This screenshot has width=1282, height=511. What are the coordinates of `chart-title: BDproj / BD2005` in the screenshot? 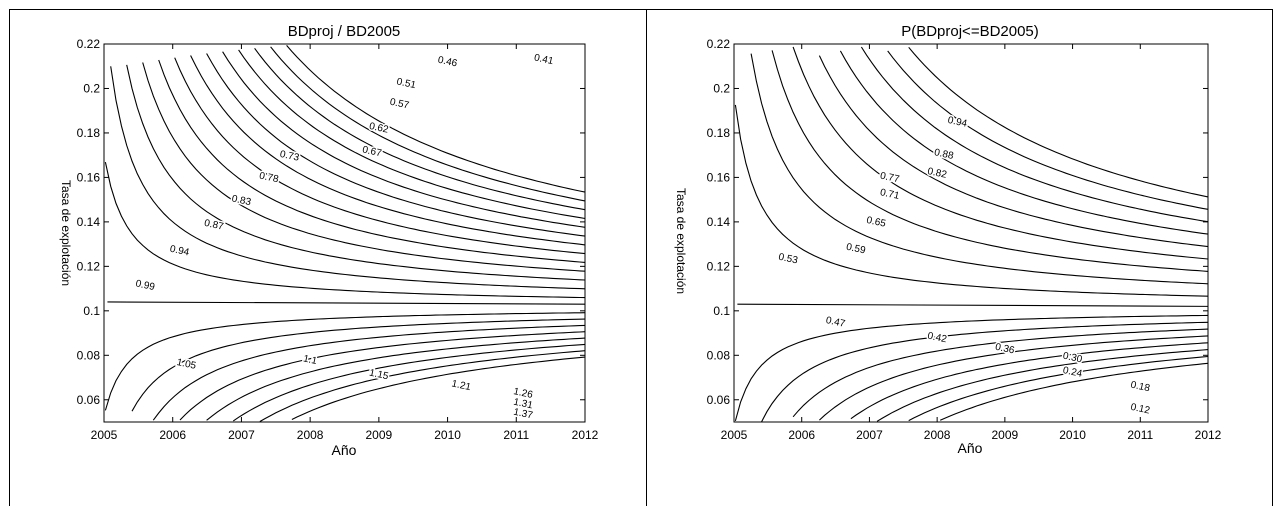 It's located at (344, 31).